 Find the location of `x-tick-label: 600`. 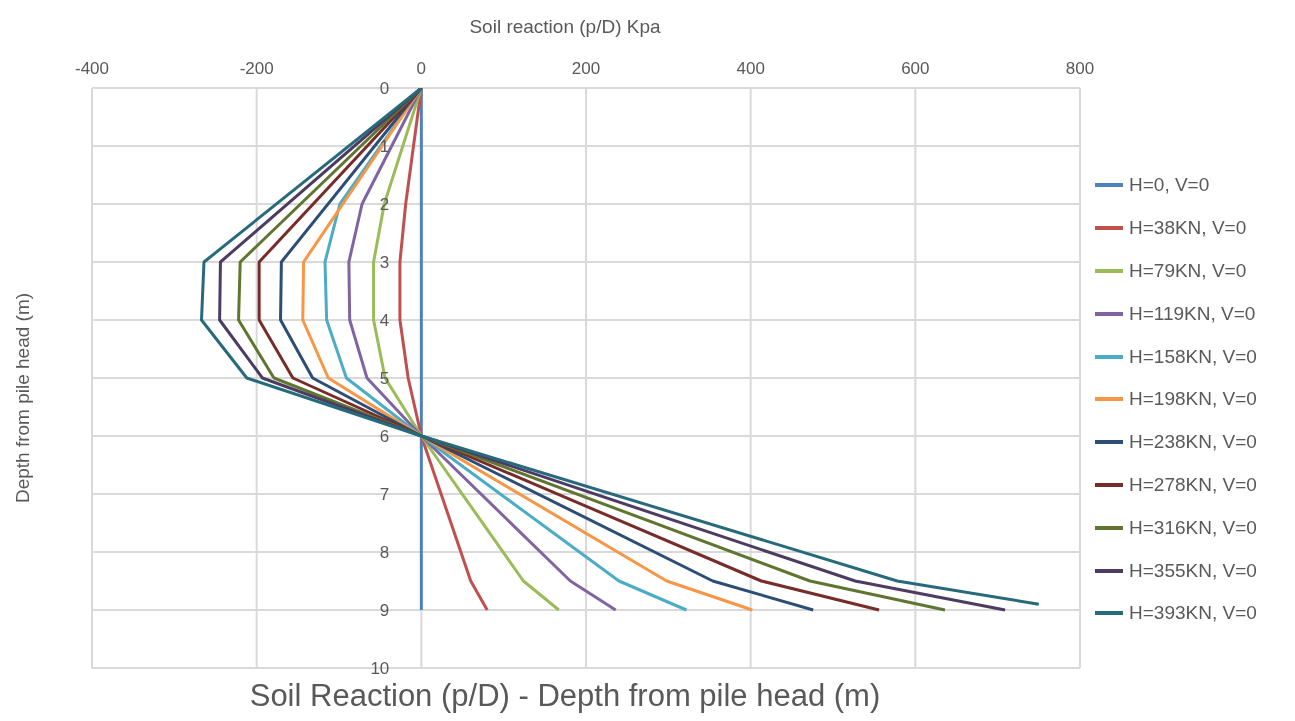

x-tick-label: 600 is located at coordinates (915, 68).